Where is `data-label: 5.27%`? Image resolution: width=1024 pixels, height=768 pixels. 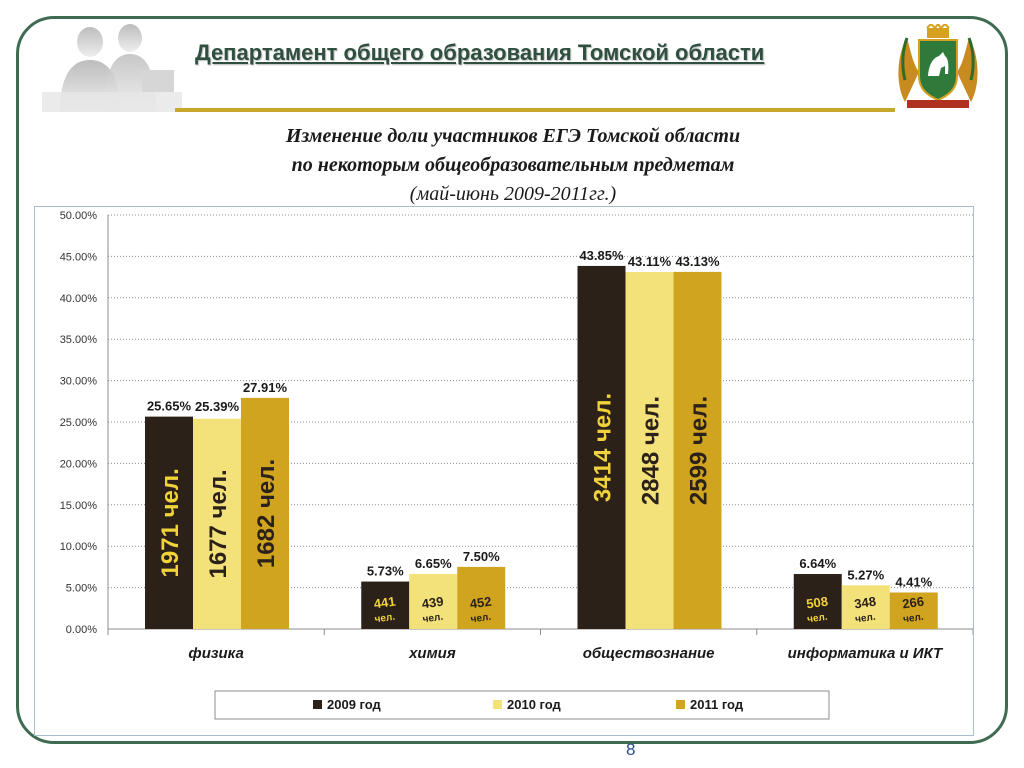
data-label: 5.27% is located at coordinates (865, 574).